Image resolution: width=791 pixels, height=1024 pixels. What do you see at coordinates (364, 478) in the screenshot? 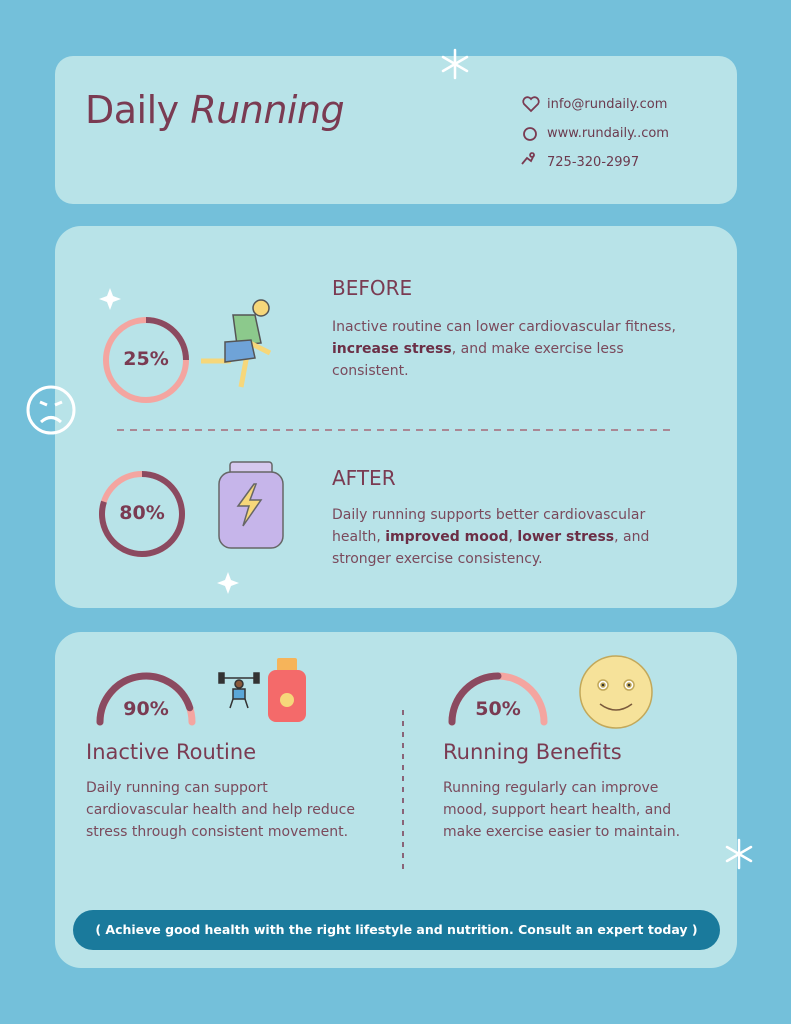
I see `heading: AFTER` at bounding box center [364, 478].